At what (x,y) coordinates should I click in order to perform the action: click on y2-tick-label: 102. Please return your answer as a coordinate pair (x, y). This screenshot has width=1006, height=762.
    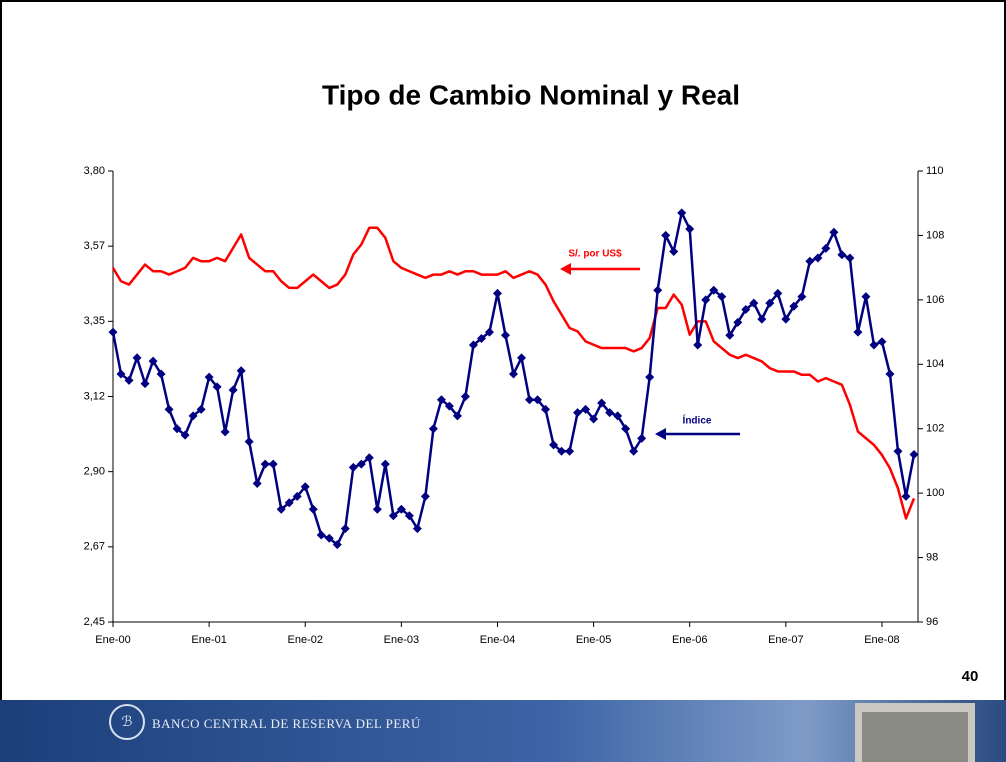
    Looking at the image, I should click on (935, 429).